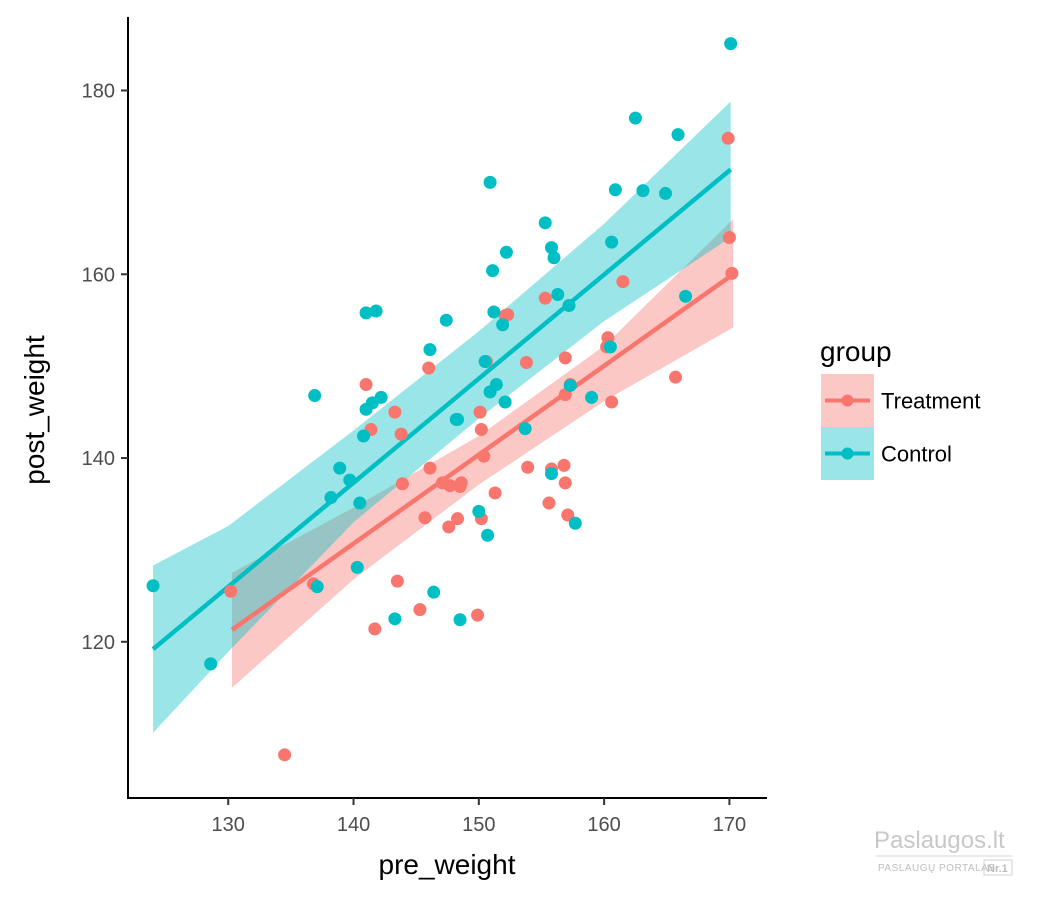  I want to click on legend-key-treatment, so click(847, 400).